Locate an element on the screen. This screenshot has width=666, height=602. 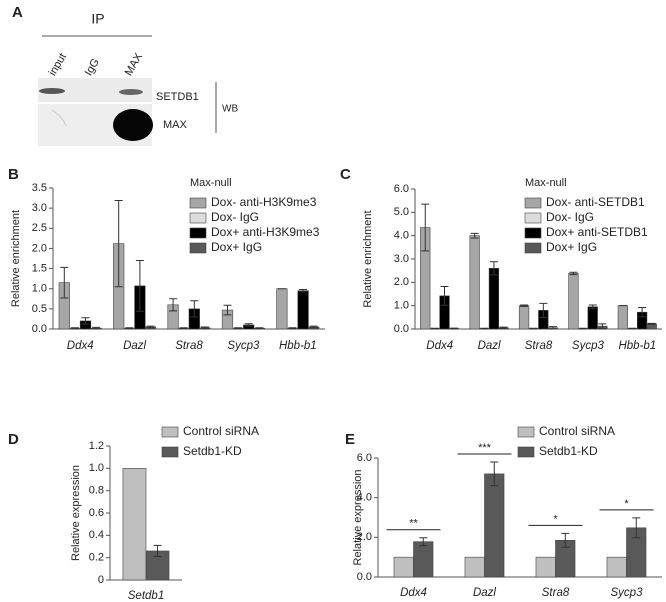
y-tick-label: 1.2 is located at coordinates (96, 446).